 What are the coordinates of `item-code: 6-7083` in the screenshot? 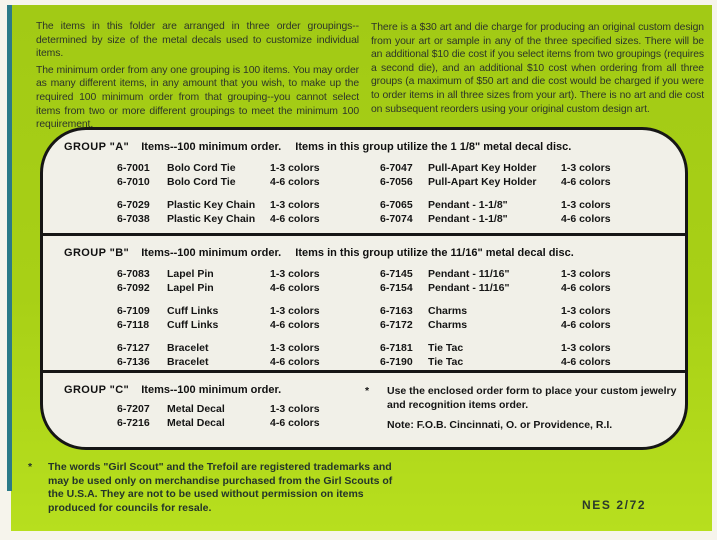 It's located at (133, 274).